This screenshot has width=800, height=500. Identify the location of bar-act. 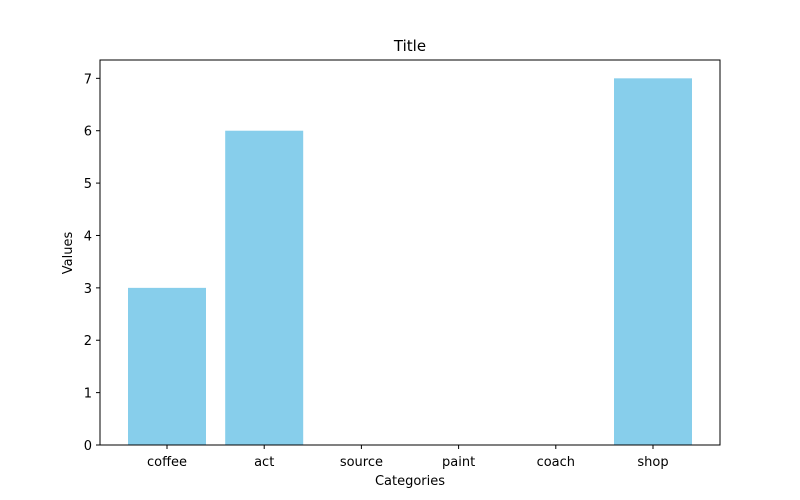
(264, 287).